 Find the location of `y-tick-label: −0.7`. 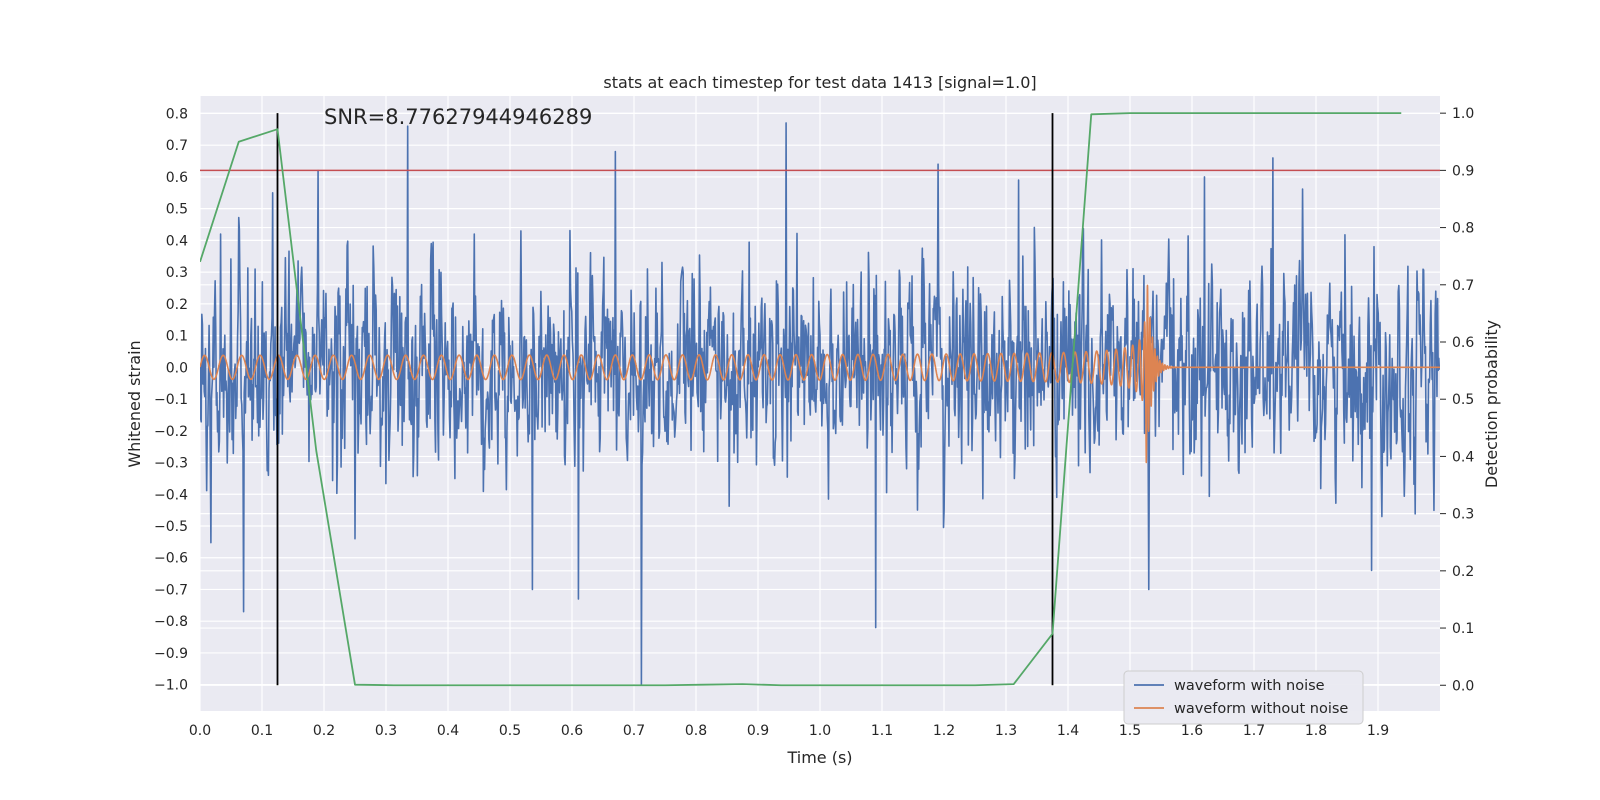

y-tick-label: −0.7 is located at coordinates (171, 590).